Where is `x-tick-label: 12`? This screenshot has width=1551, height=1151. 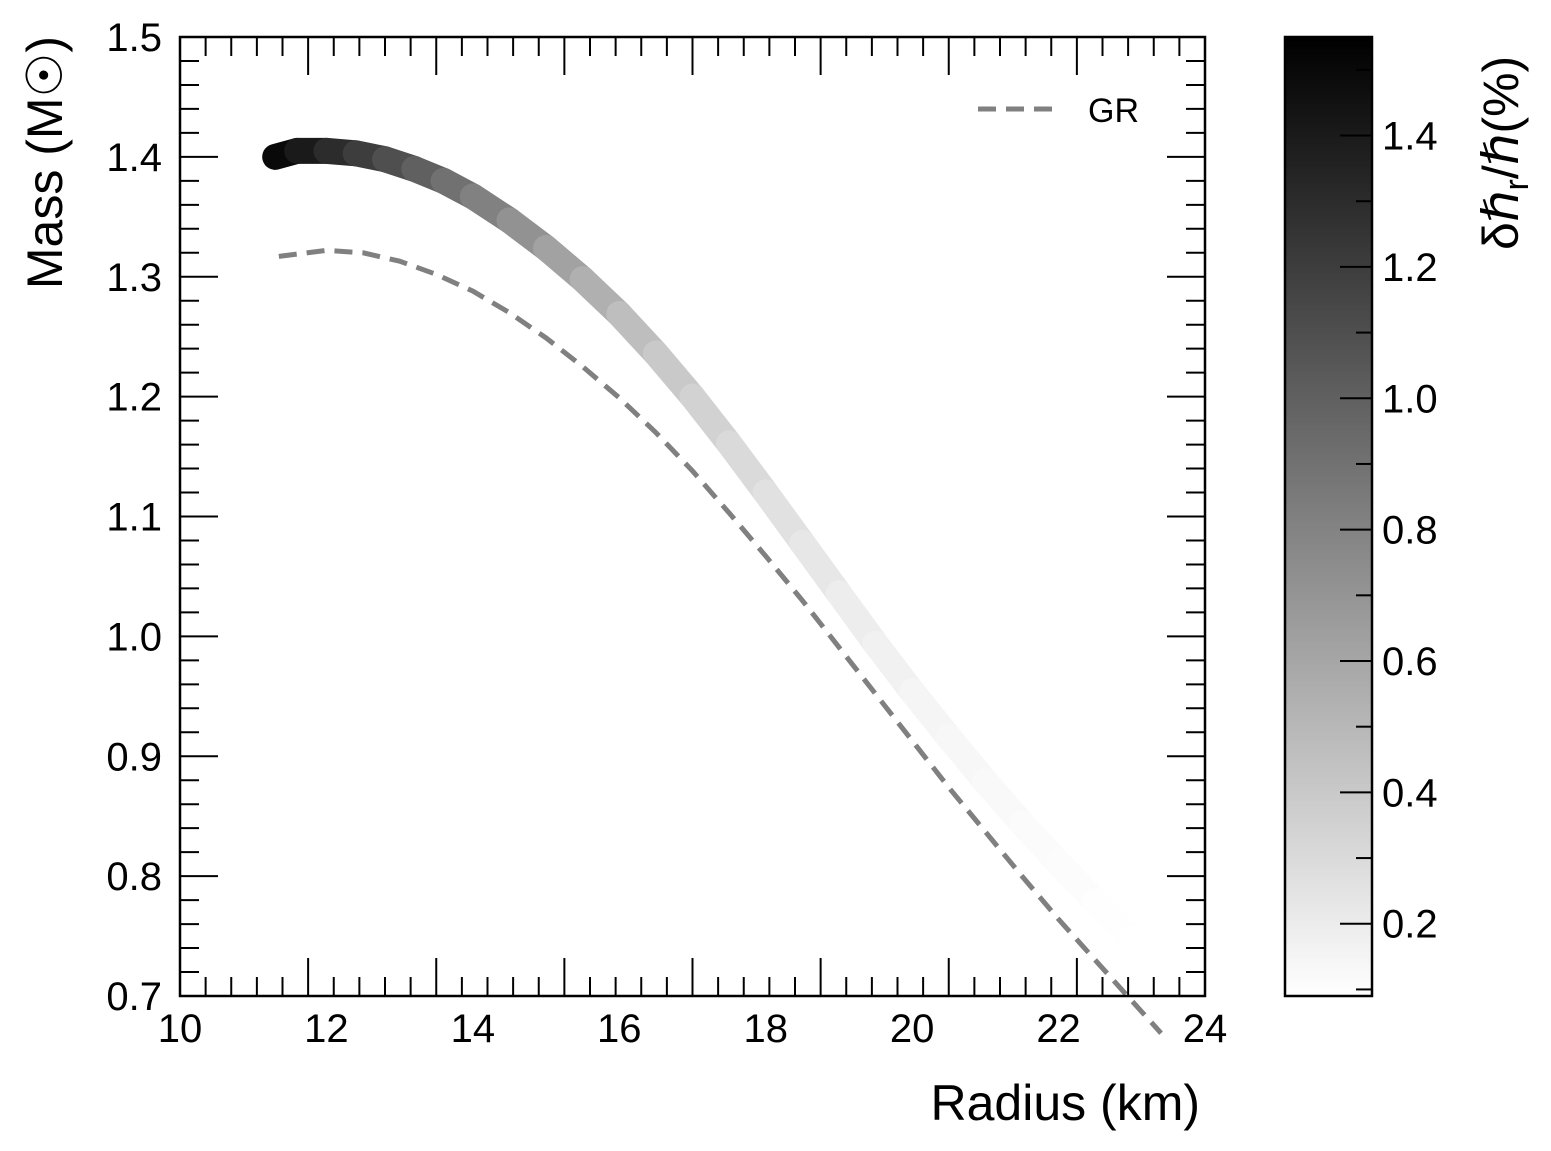 x-tick-label: 12 is located at coordinates (326, 1029).